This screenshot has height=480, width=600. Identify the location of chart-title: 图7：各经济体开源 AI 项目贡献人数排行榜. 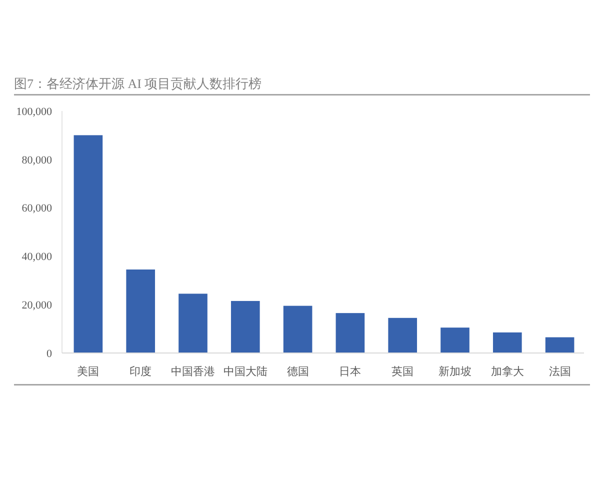
(138, 83).